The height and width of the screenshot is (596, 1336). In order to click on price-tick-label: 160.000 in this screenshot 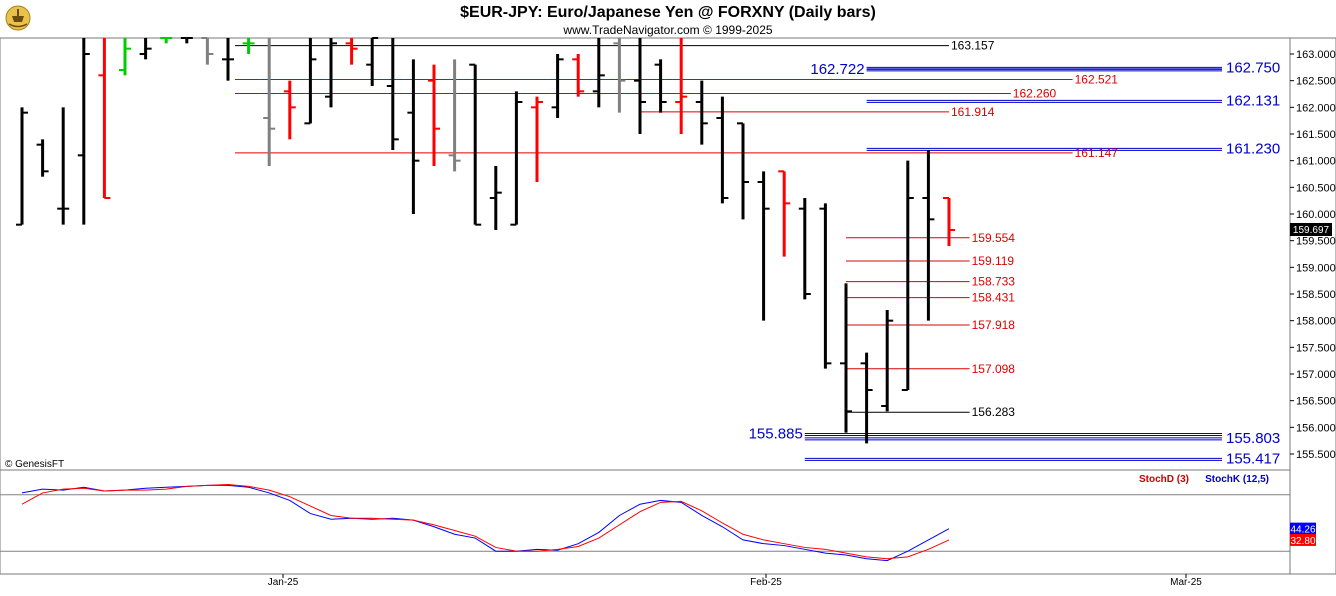, I will do `click(1316, 215)`.